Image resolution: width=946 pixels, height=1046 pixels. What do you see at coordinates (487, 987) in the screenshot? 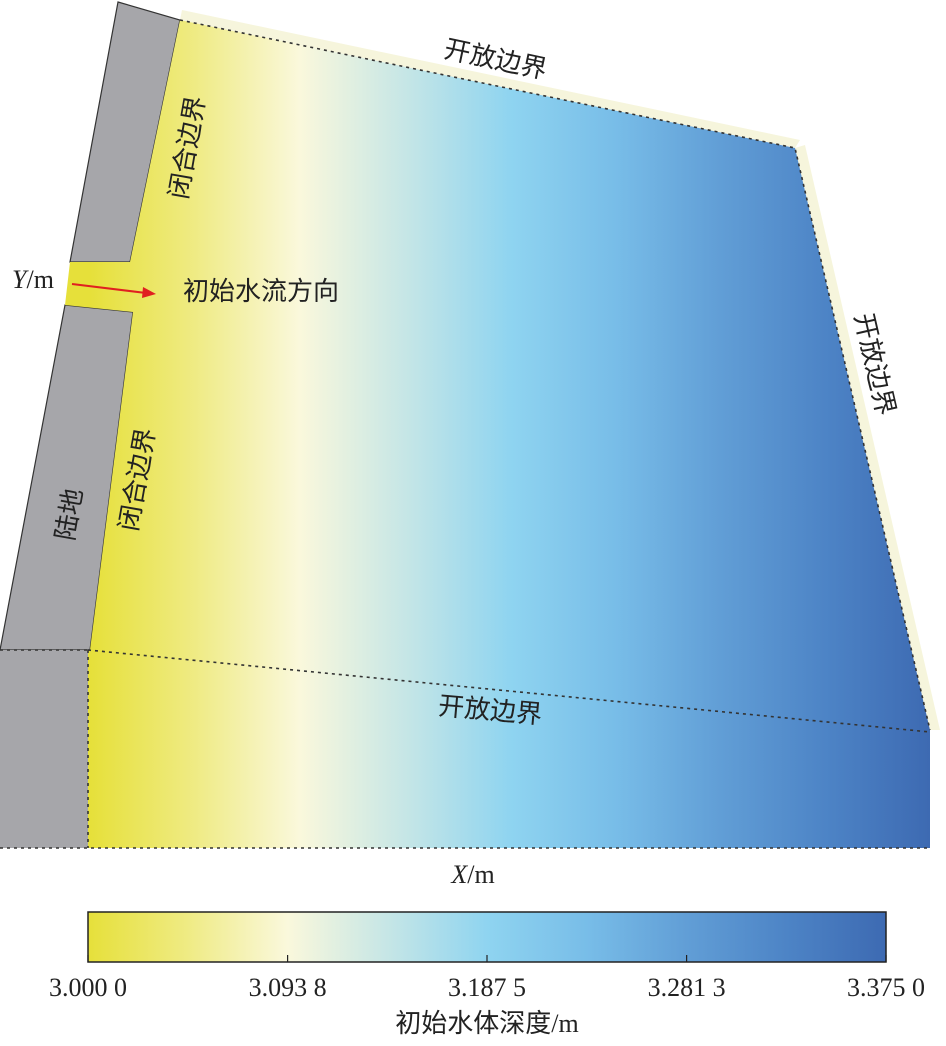
I see `tick-label: 3.187 5` at bounding box center [487, 987].